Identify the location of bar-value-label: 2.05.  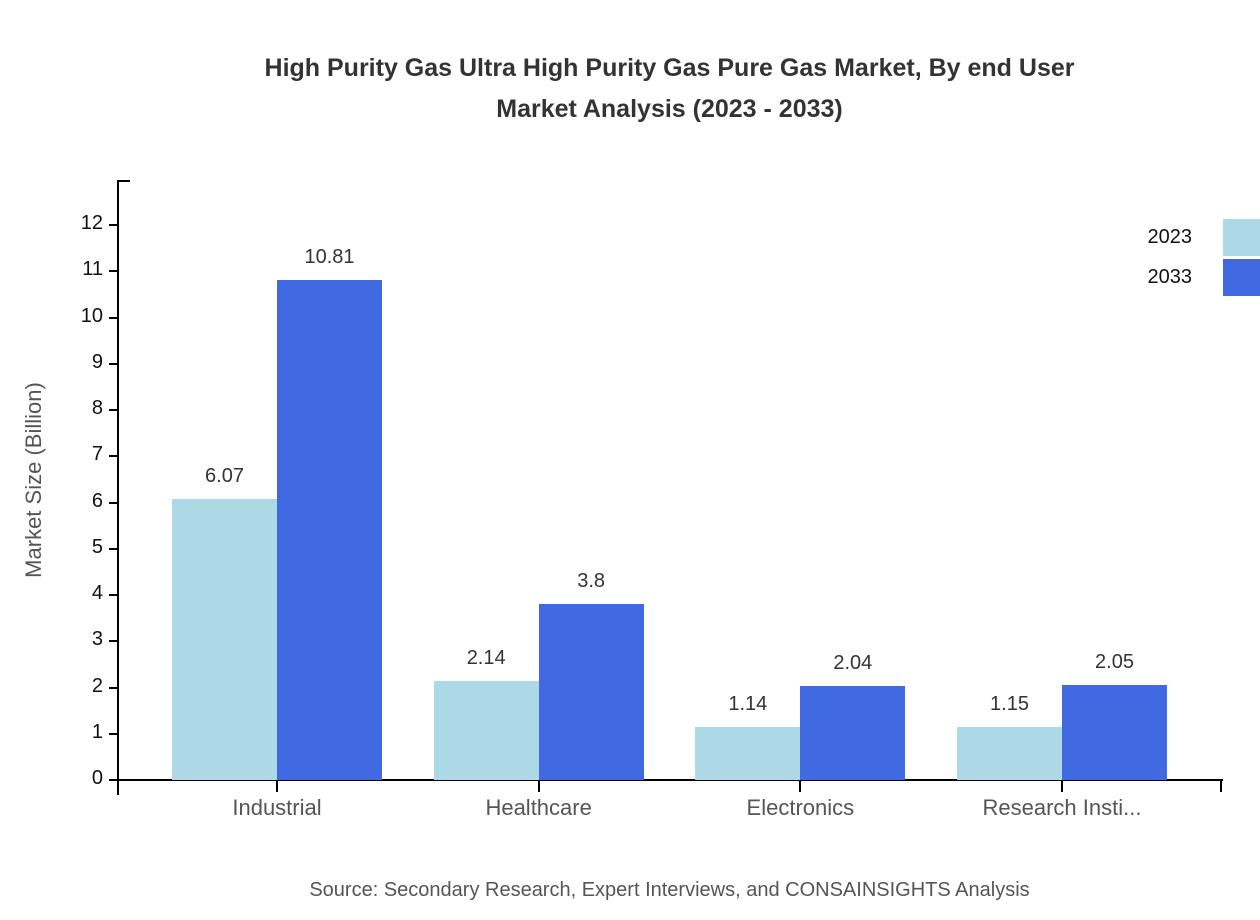
(1114, 662).